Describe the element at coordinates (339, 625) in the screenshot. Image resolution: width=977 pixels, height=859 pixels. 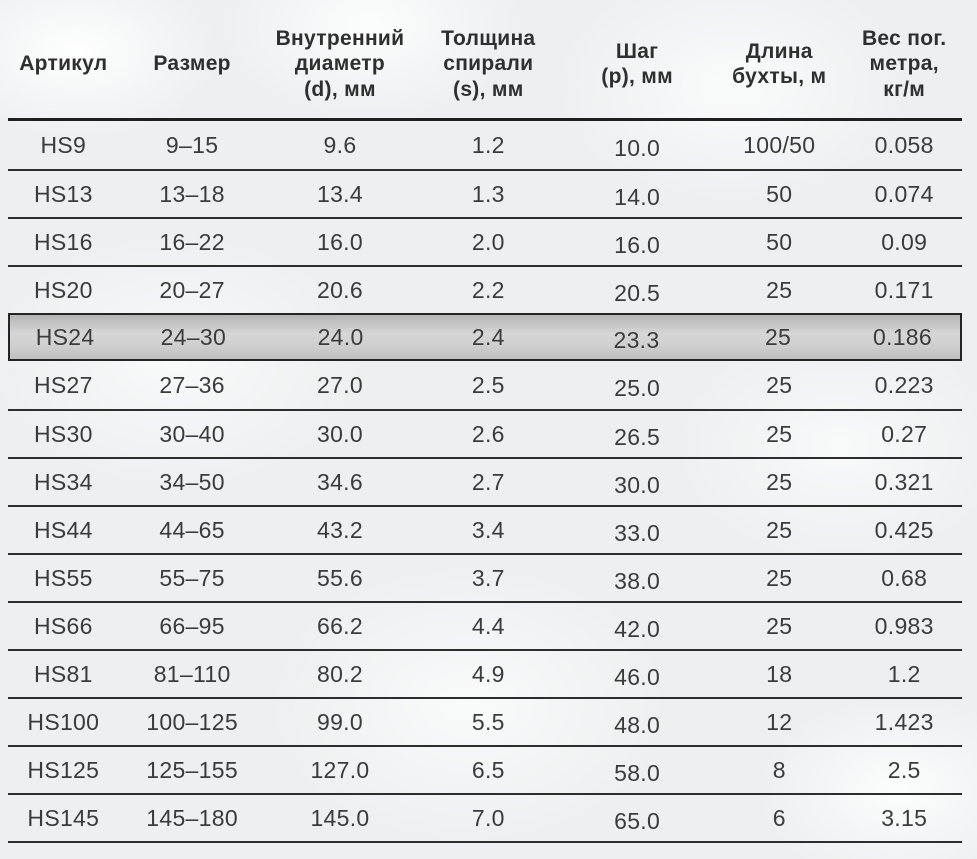
I see `table-cell: 66.2` at that location.